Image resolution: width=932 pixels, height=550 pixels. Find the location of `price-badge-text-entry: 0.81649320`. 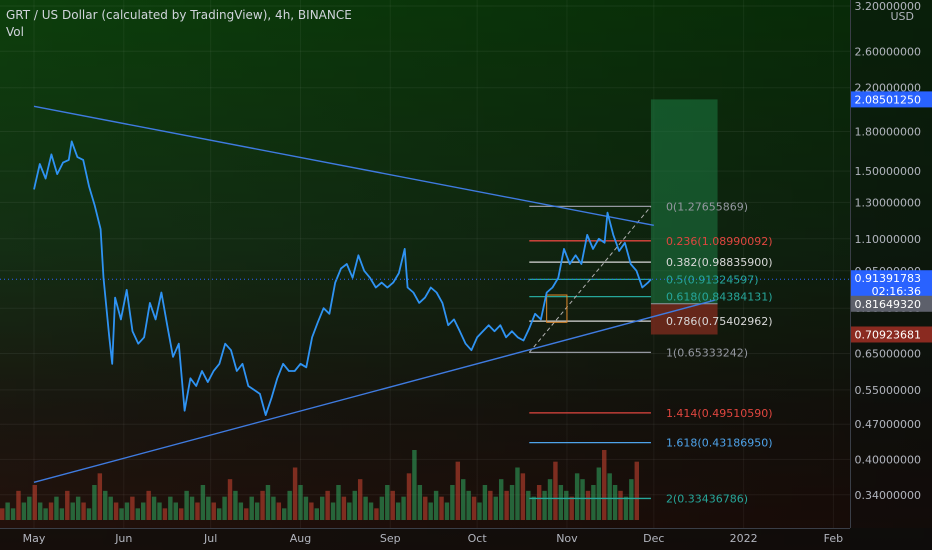

price-badge-text-entry: 0.81649320 is located at coordinates (888, 304).